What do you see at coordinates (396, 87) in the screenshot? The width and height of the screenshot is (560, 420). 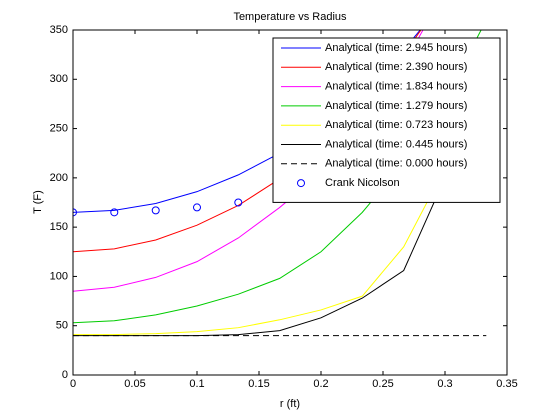 I see `legend-label: Analytical (time: 1.834 hours)` at bounding box center [396, 87].